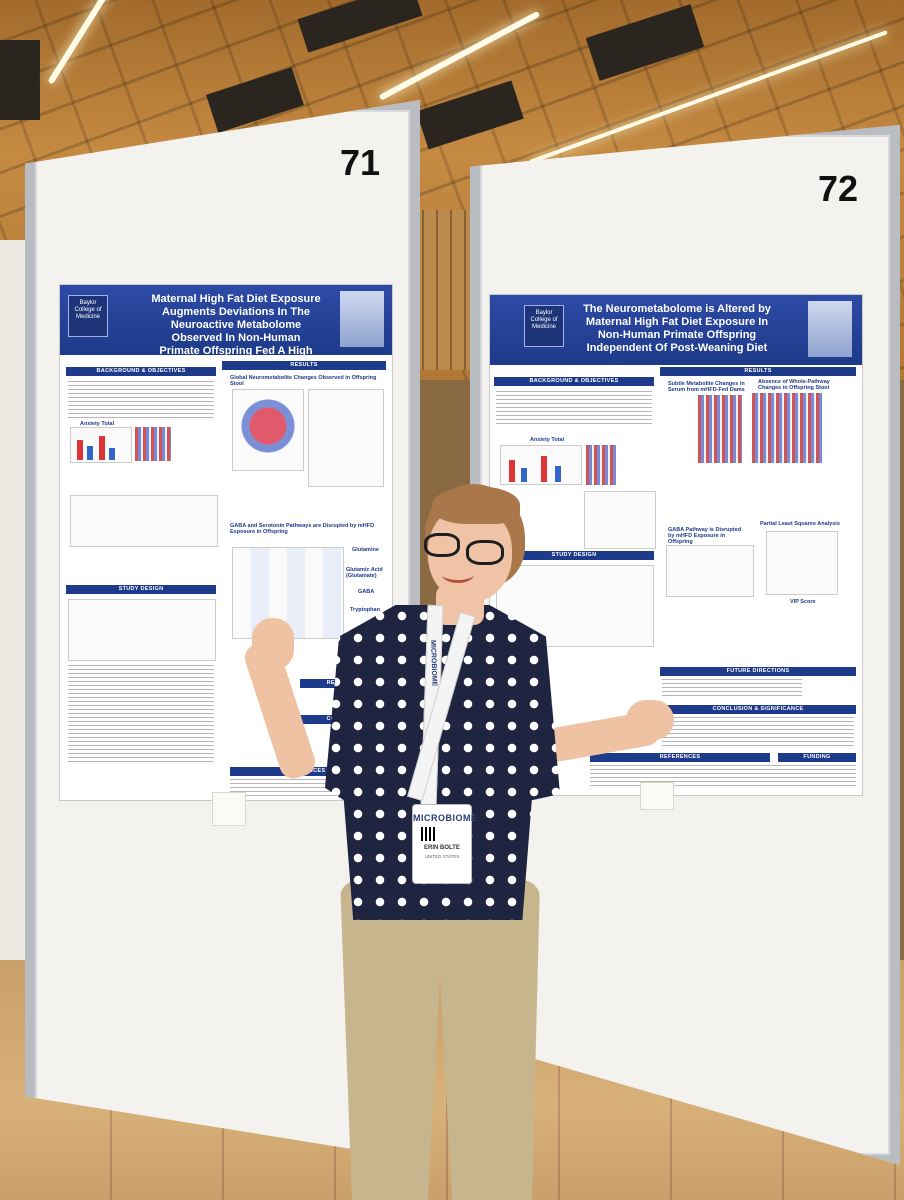 Image resolution: width=904 pixels, height=1200 pixels. What do you see at coordinates (803, 602) in the screenshot?
I see `figure-label-vip: VIP Score` at bounding box center [803, 602].